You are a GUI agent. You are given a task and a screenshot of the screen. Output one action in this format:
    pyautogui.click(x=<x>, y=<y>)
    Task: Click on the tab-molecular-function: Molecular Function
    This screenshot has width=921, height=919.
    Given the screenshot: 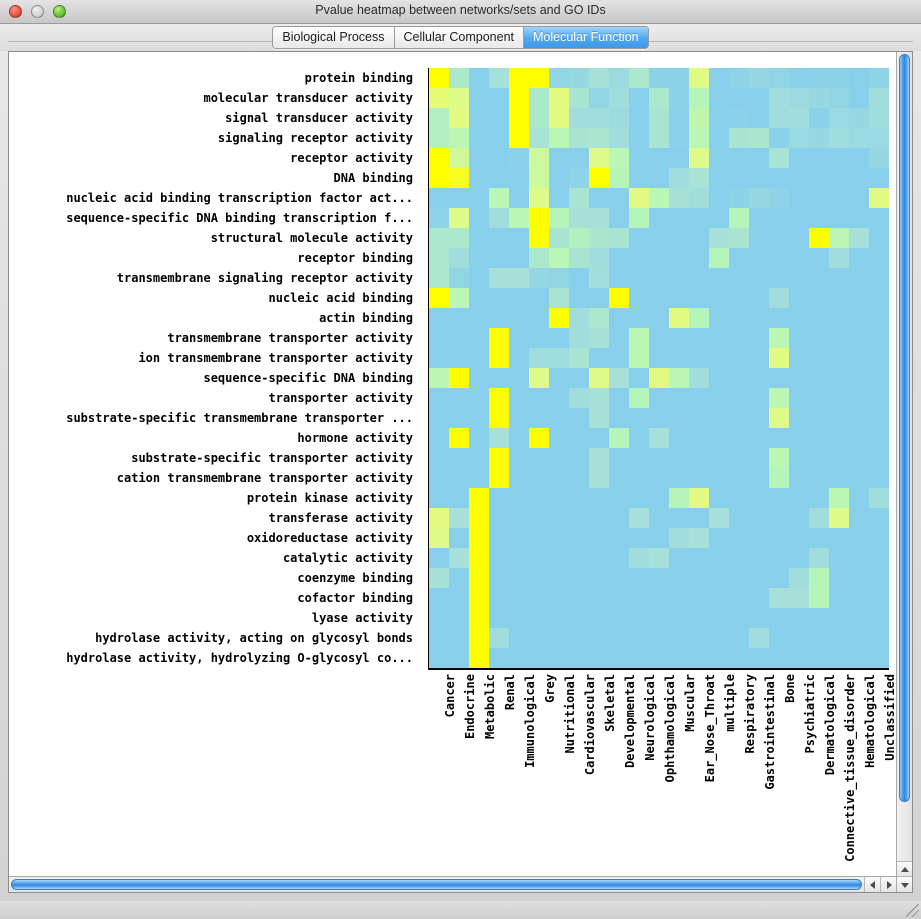 What is the action you would take?
    pyautogui.click(x=586, y=37)
    